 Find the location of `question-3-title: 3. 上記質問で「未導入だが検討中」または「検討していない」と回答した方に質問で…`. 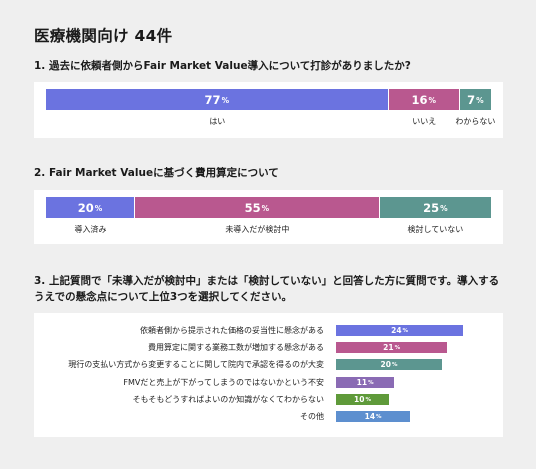

question-3-title: 3. 上記質問で「未導入だが検討中」または「検討していない」と回答した方に質問で… is located at coordinates (267, 289).